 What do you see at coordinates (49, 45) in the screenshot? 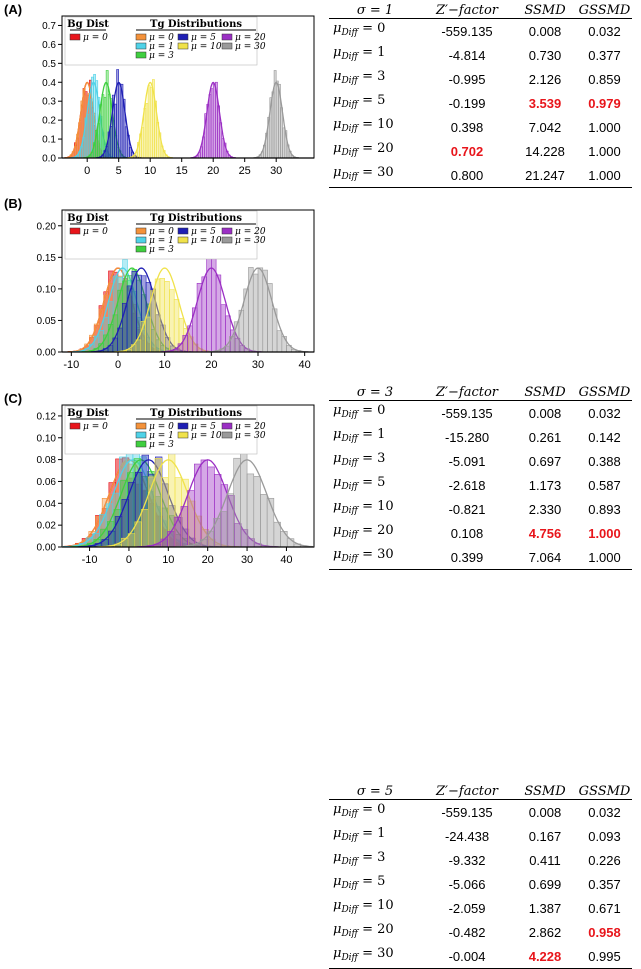
I see `y-tick-label: 0.6` at bounding box center [49, 45].